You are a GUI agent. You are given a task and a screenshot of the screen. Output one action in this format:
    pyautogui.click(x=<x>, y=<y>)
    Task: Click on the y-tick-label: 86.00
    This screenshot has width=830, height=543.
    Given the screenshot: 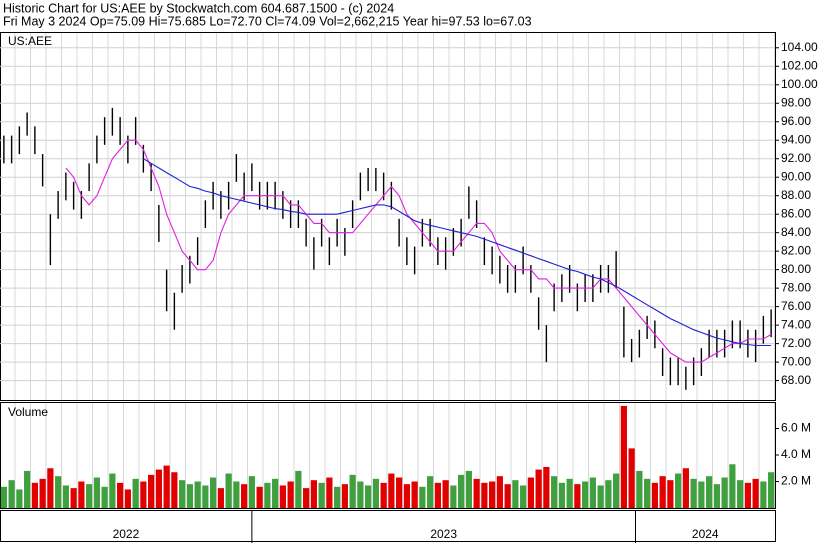 What is the action you would take?
    pyautogui.click(x=796, y=213)
    